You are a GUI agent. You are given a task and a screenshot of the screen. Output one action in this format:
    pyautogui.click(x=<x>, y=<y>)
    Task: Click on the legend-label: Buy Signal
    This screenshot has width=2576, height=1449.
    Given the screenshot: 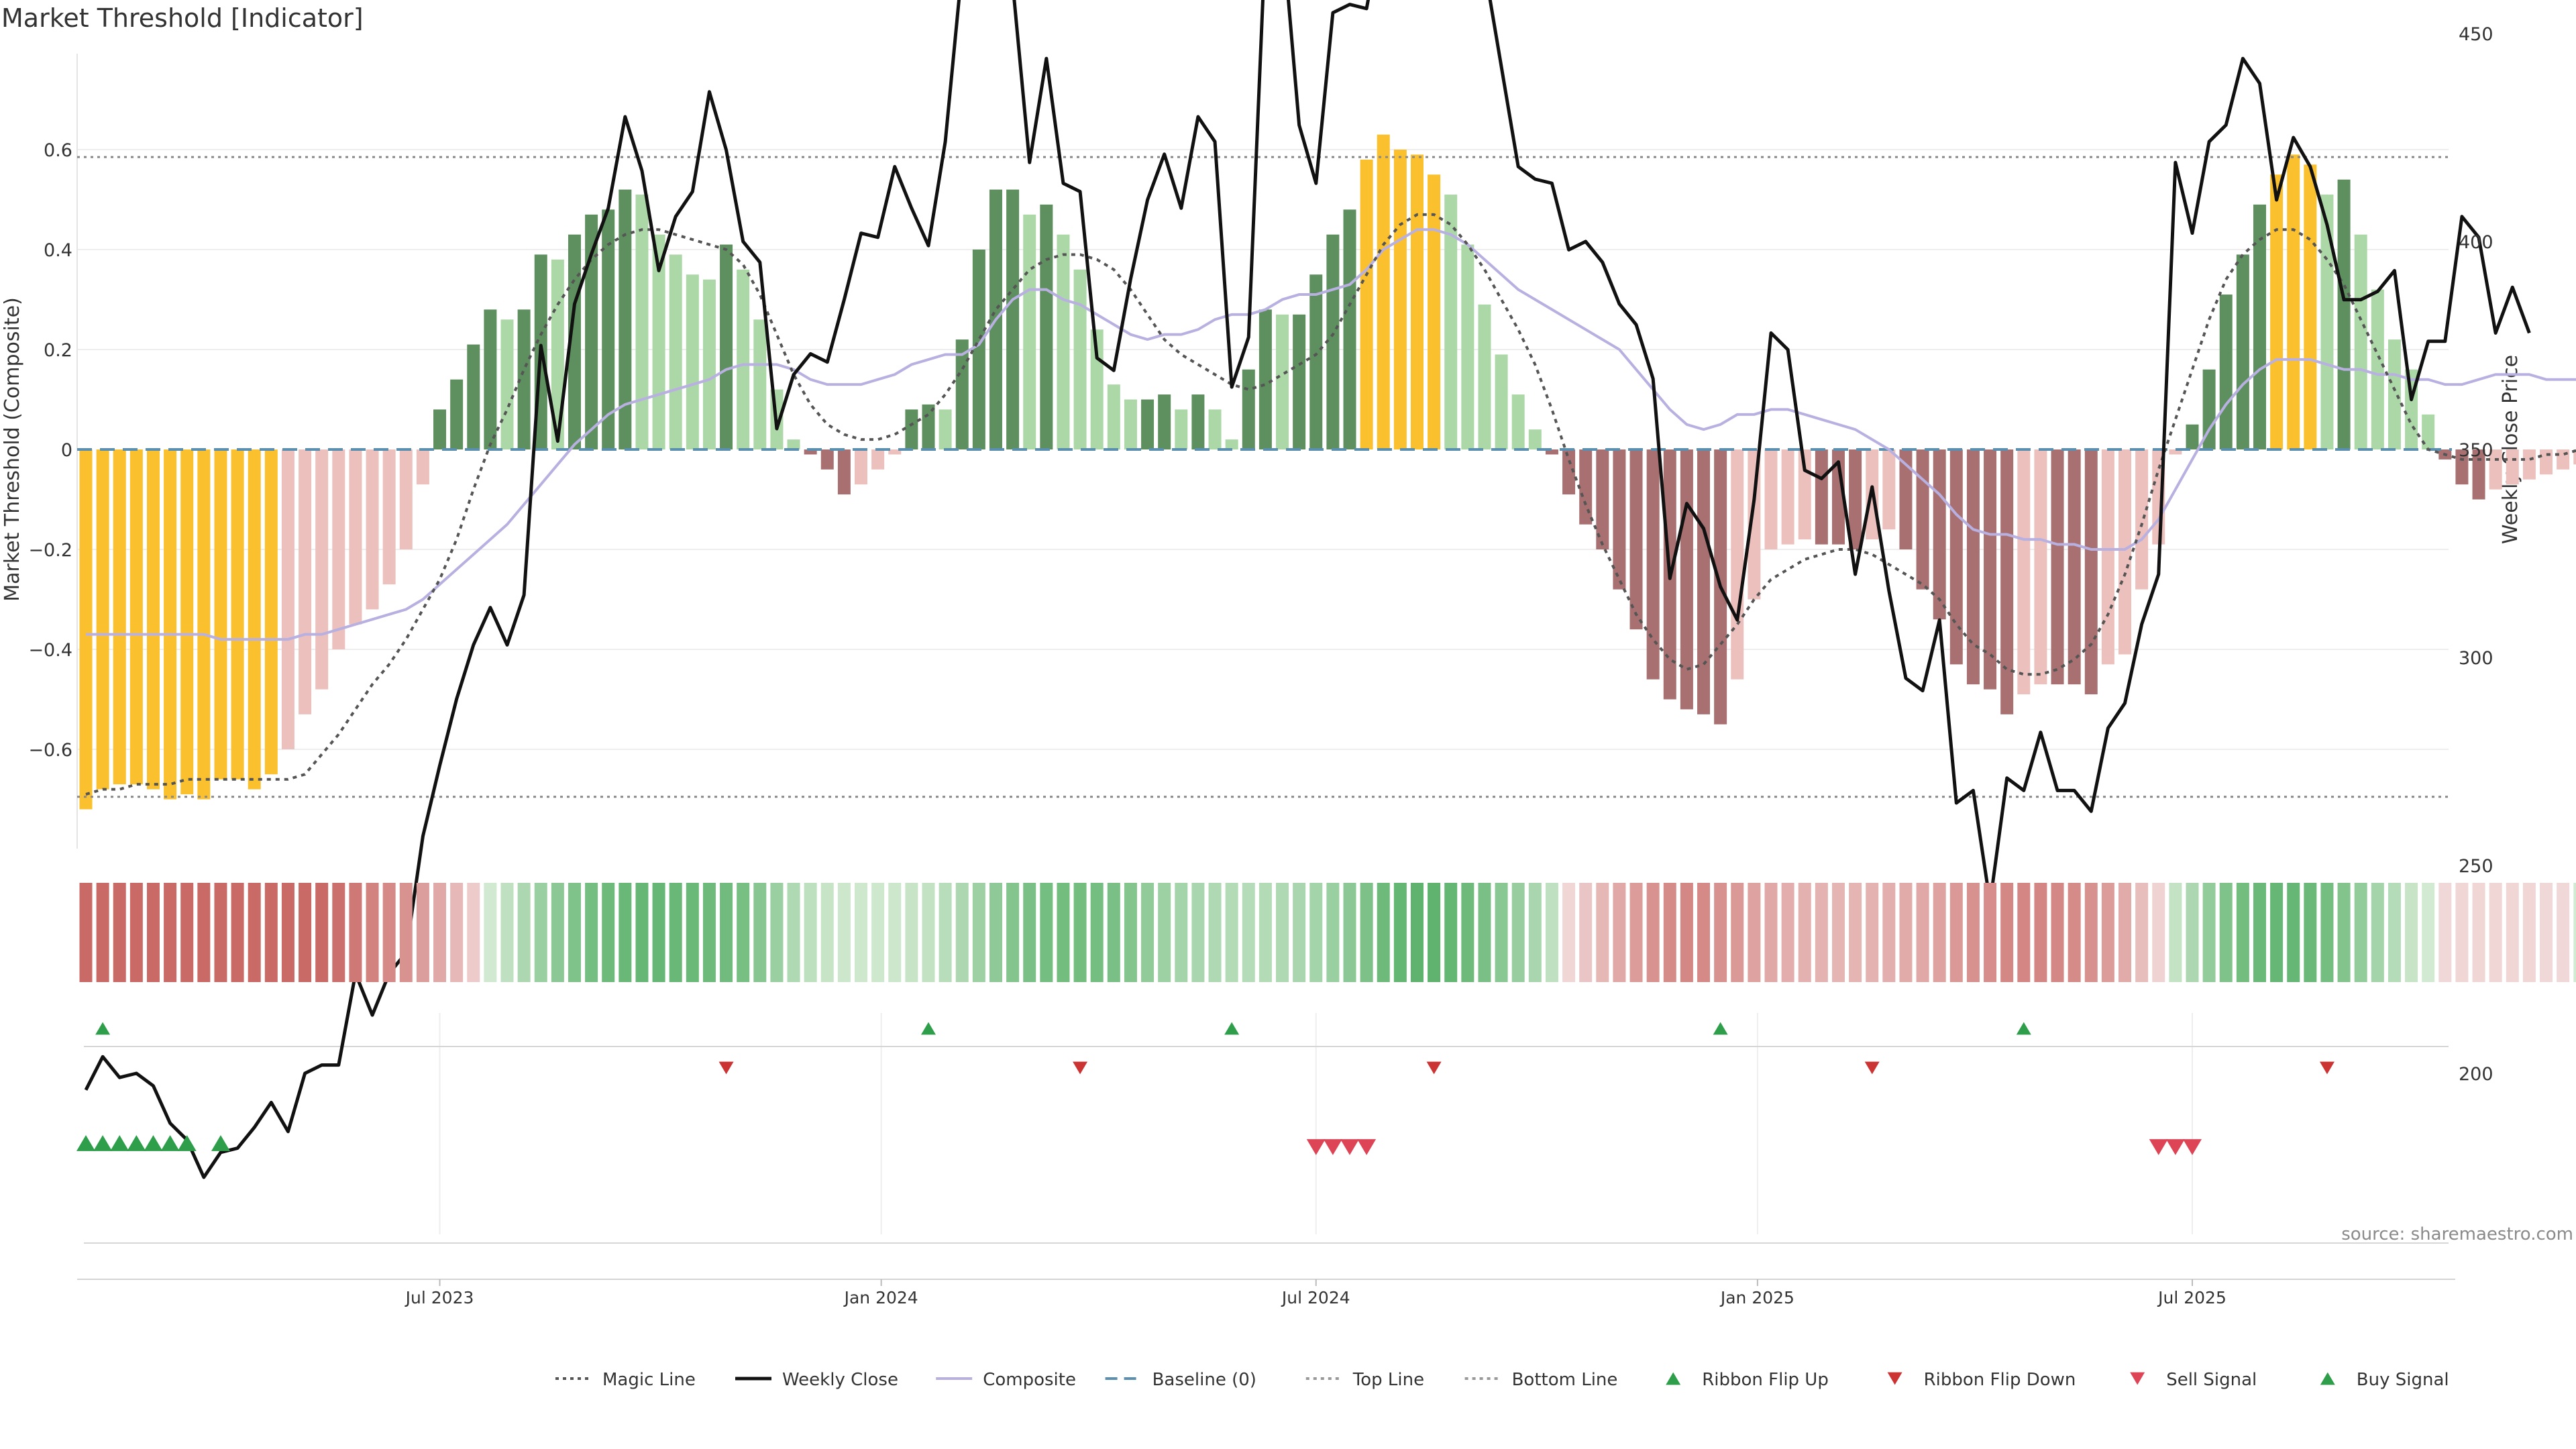 What is the action you would take?
    pyautogui.click(x=2403, y=1380)
    